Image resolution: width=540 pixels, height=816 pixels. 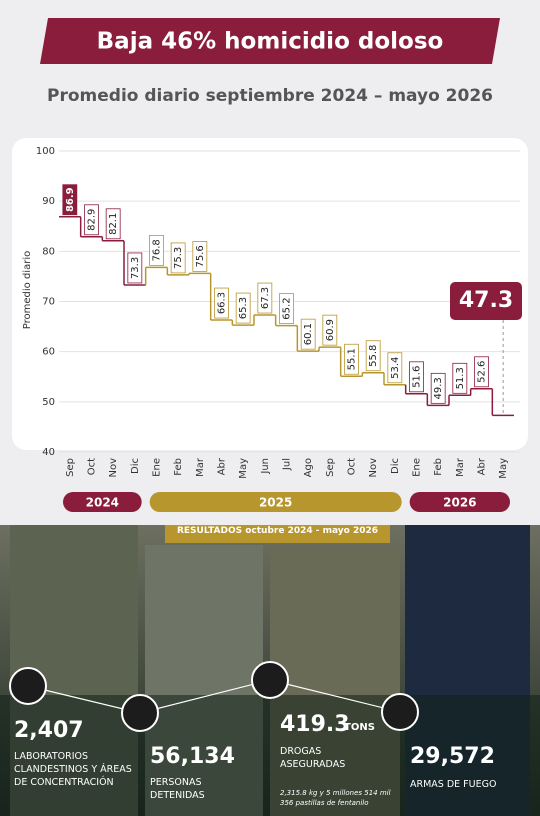 What do you see at coordinates (48, 452) in the screenshot?
I see `y-tick-label: 40` at bounding box center [48, 452].